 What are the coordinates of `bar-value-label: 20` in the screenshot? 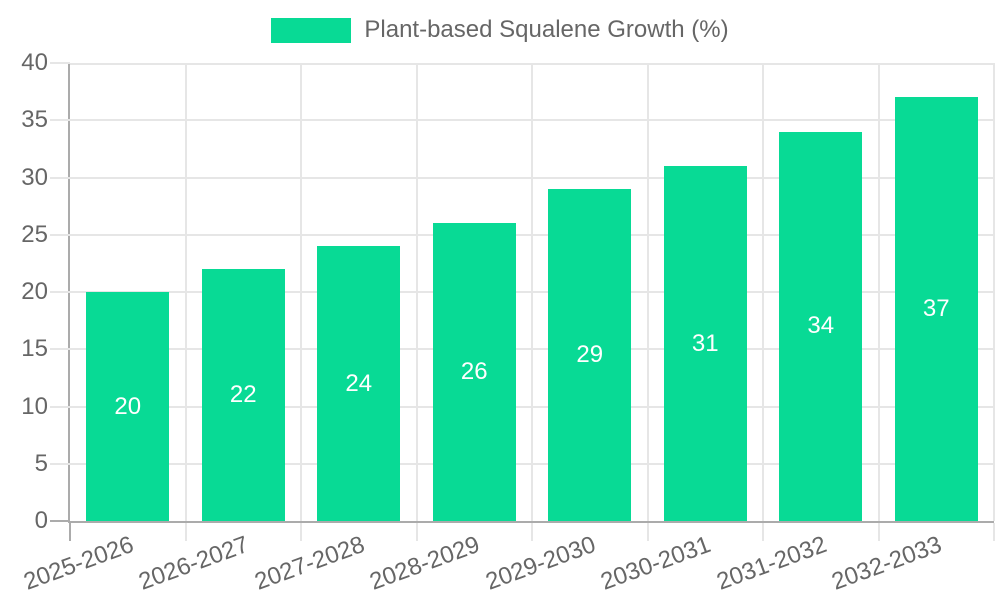 It's located at (128, 406).